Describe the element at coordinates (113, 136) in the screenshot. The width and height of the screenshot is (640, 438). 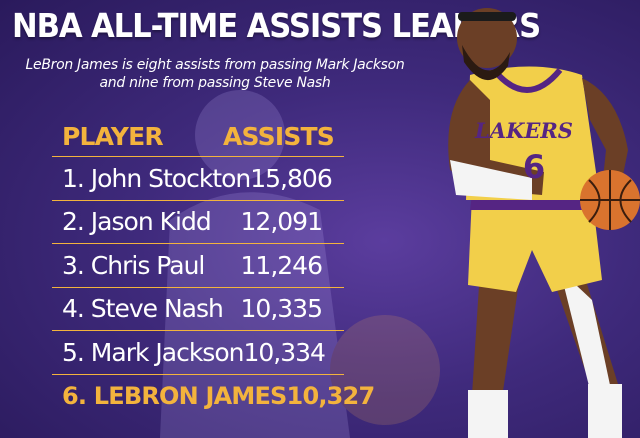
I see `header-player: PLAYER` at that location.